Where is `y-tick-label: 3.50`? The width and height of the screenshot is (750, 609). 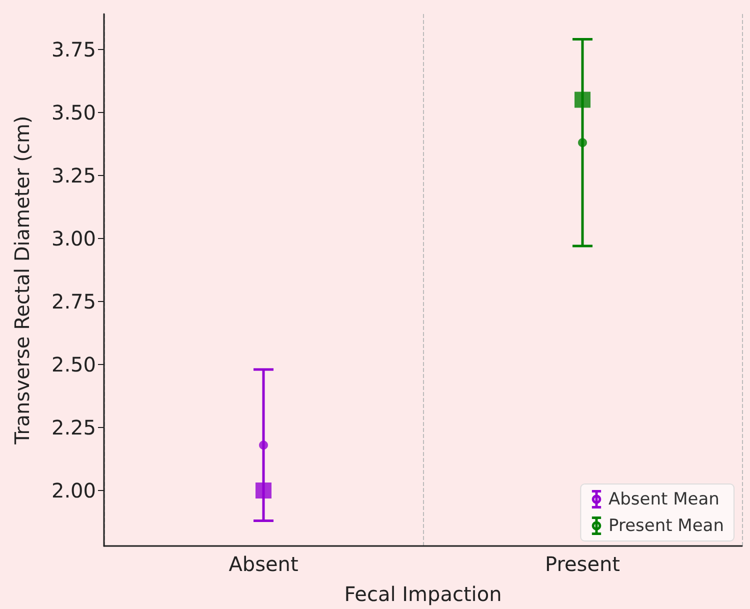
y-tick-label: 3.50 is located at coordinates (73, 112).